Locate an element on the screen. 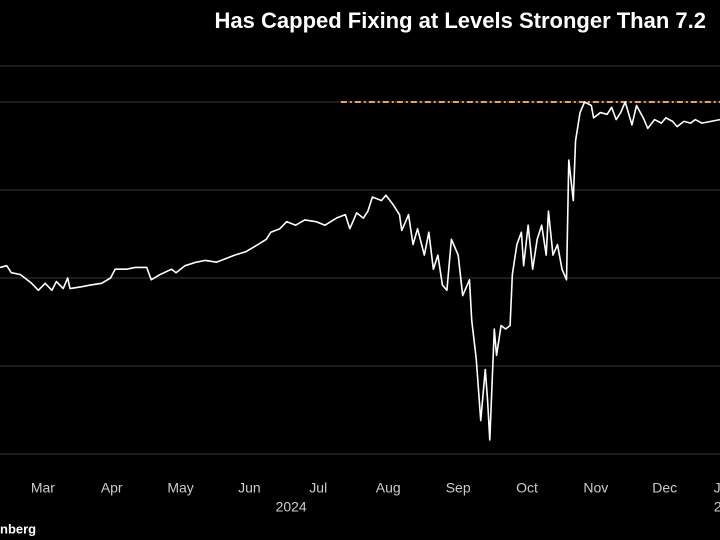 This screenshot has height=540, width=720. x-tick-label: Sep is located at coordinates (458, 488).